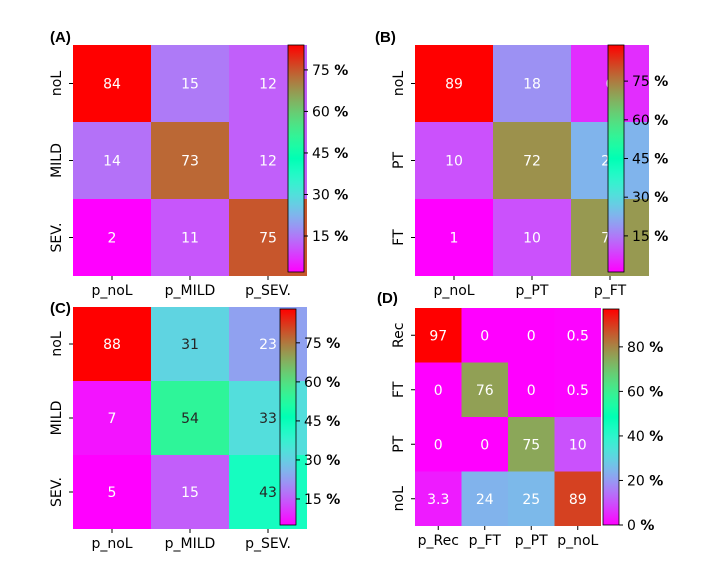 Image resolution: width=714 pixels, height=573 pixels. What do you see at coordinates (645, 437) in the screenshot?
I see `colorbar-tick-label: 40 %` at bounding box center [645, 437].